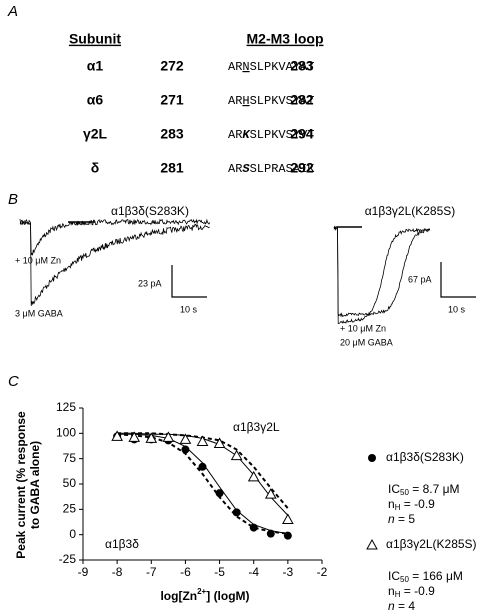  I want to click on x-axis-label: log[Zn2+] (logM), so click(204, 595).